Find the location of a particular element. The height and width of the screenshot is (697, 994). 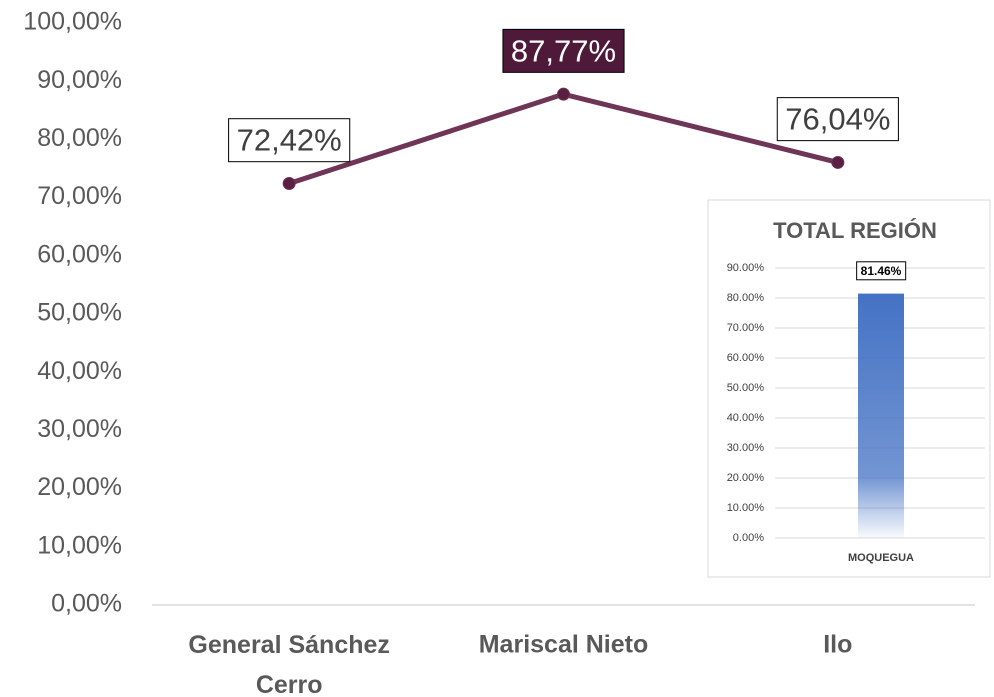

y-tick-label: 90,00% is located at coordinates (79, 80).